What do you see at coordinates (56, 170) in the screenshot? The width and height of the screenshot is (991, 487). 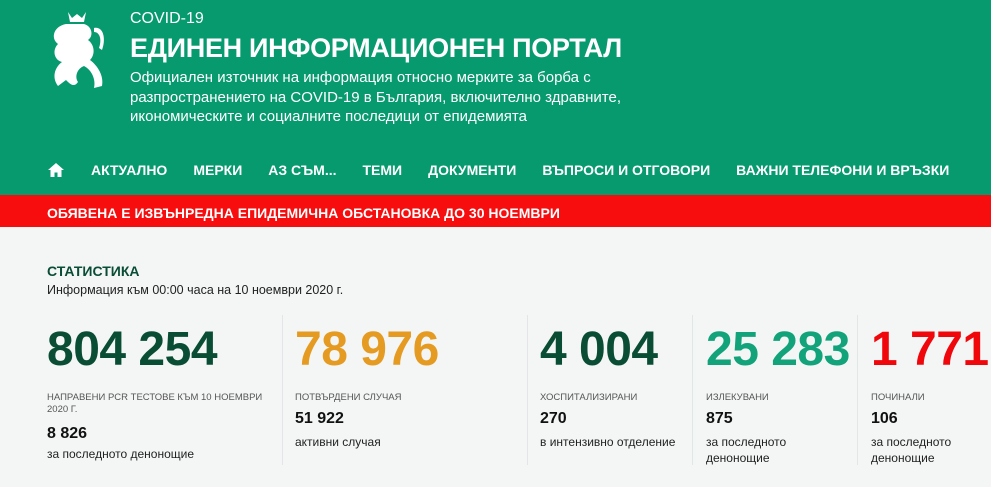 I see `home-icon` at bounding box center [56, 170].